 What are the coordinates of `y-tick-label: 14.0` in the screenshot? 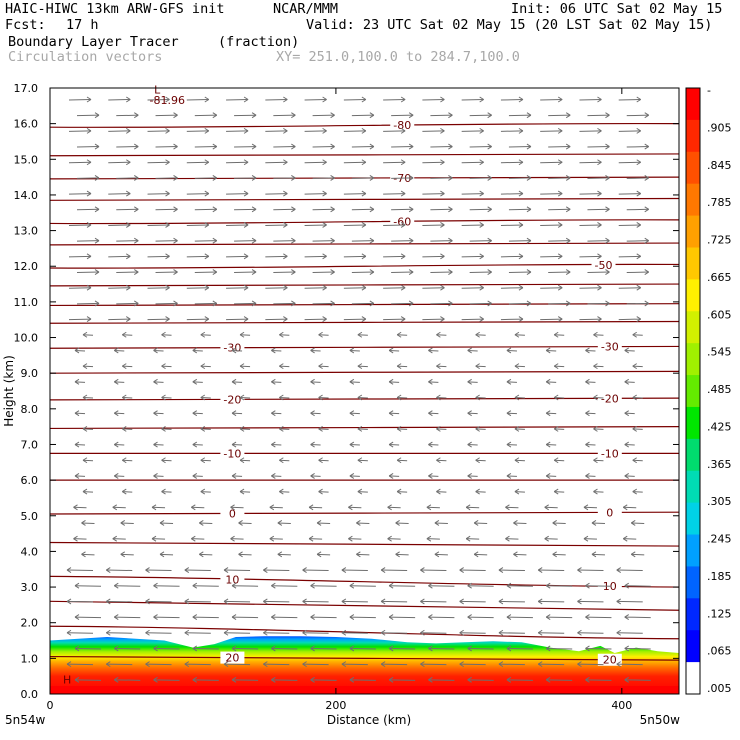 It's located at (26, 195).